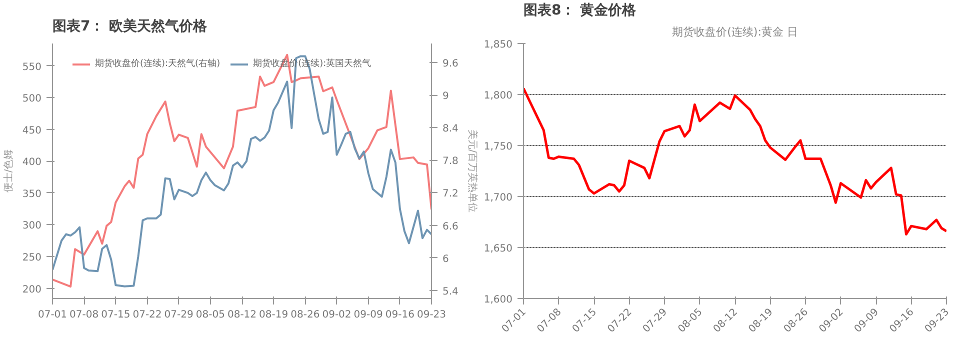 Image resolution: width=964 pixels, height=344 pixels. I want to click on y-tick-label: 1,600, so click(498, 300).